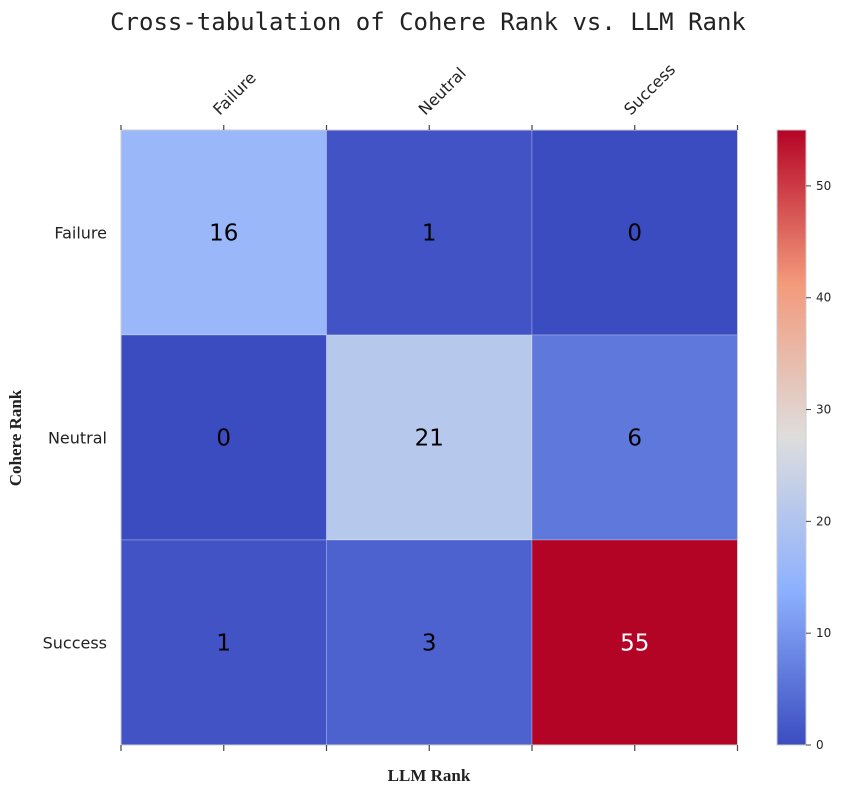 Image resolution: width=847 pixels, height=795 pixels. What do you see at coordinates (15, 437) in the screenshot?
I see `y-axis-label: Cohere Rank` at bounding box center [15, 437].